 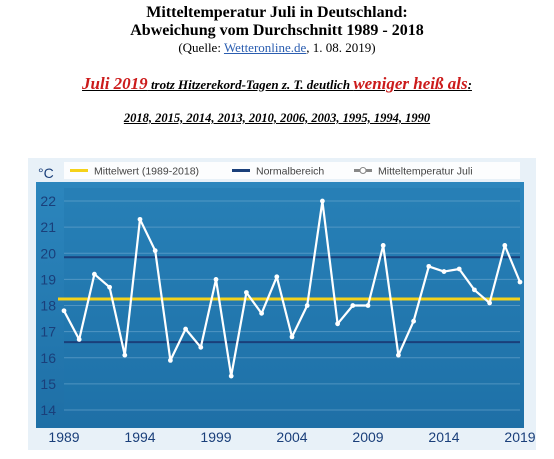 What do you see at coordinates (48, 384) in the screenshot?
I see `y-tick-label: 15` at bounding box center [48, 384].